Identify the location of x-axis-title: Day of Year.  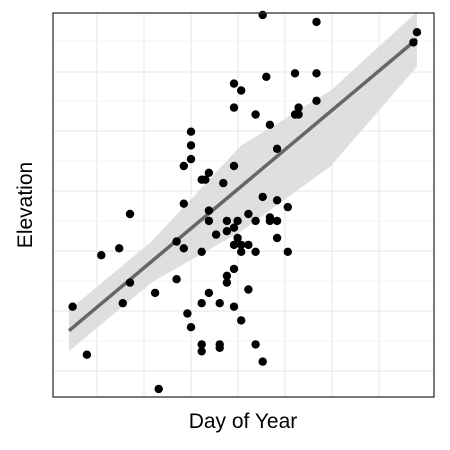
(243, 421).